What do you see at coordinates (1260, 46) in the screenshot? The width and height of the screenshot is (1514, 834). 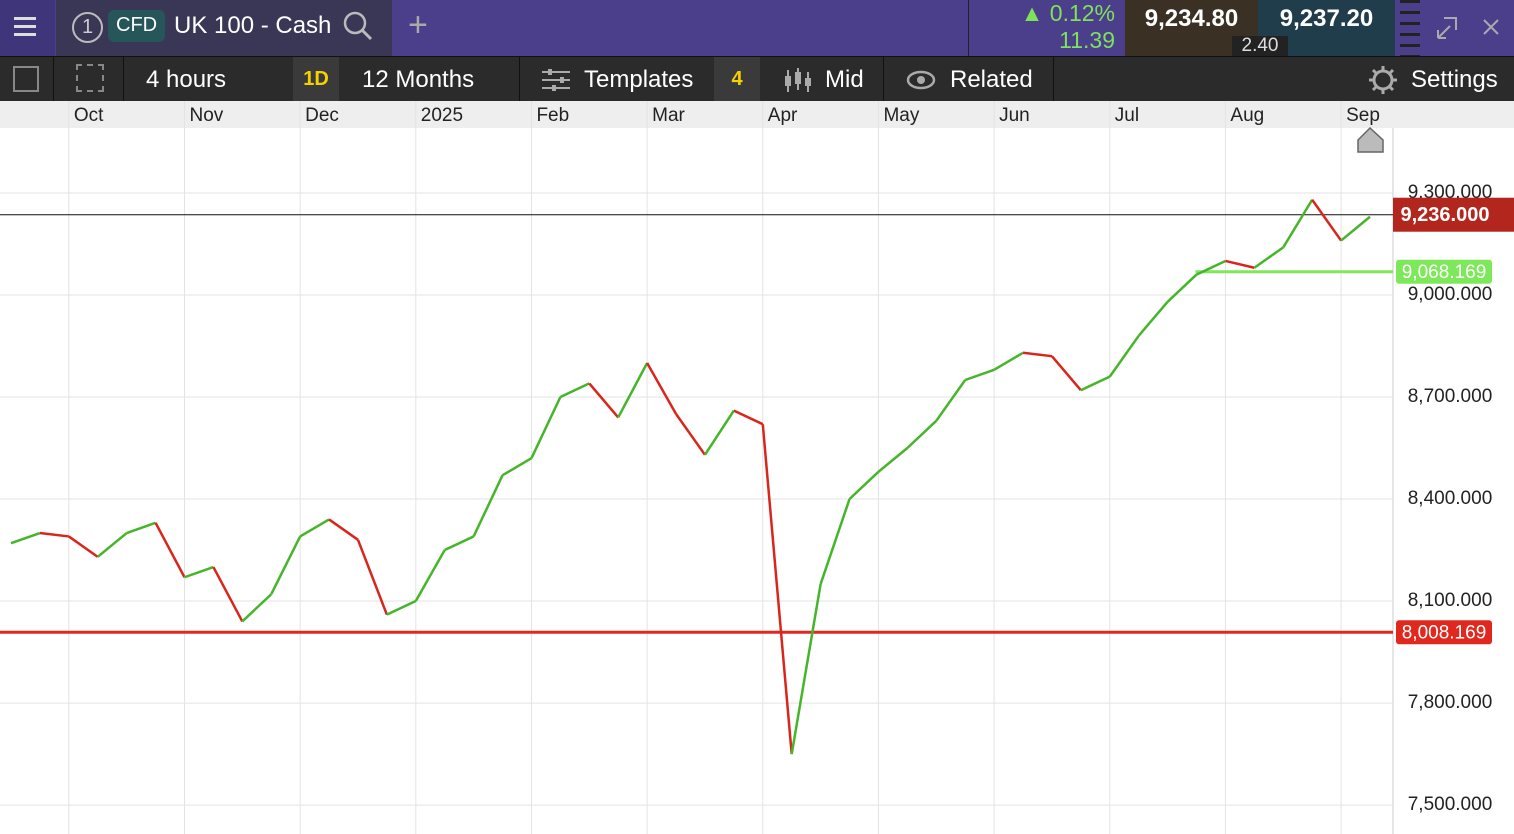 I see `spread: 2.40` at bounding box center [1260, 46].